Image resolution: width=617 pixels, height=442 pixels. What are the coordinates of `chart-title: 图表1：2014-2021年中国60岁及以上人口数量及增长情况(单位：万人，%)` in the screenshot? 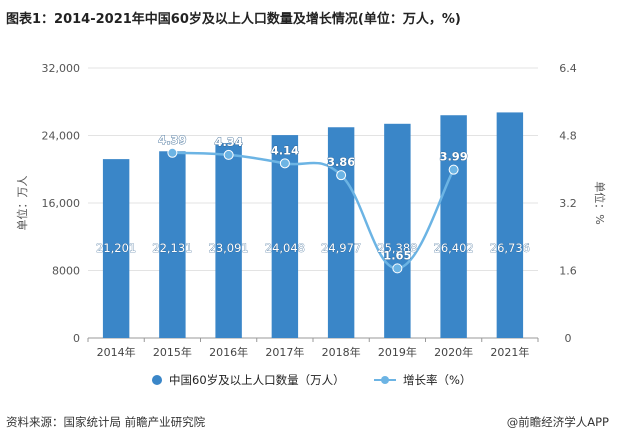 It's located at (233, 19).